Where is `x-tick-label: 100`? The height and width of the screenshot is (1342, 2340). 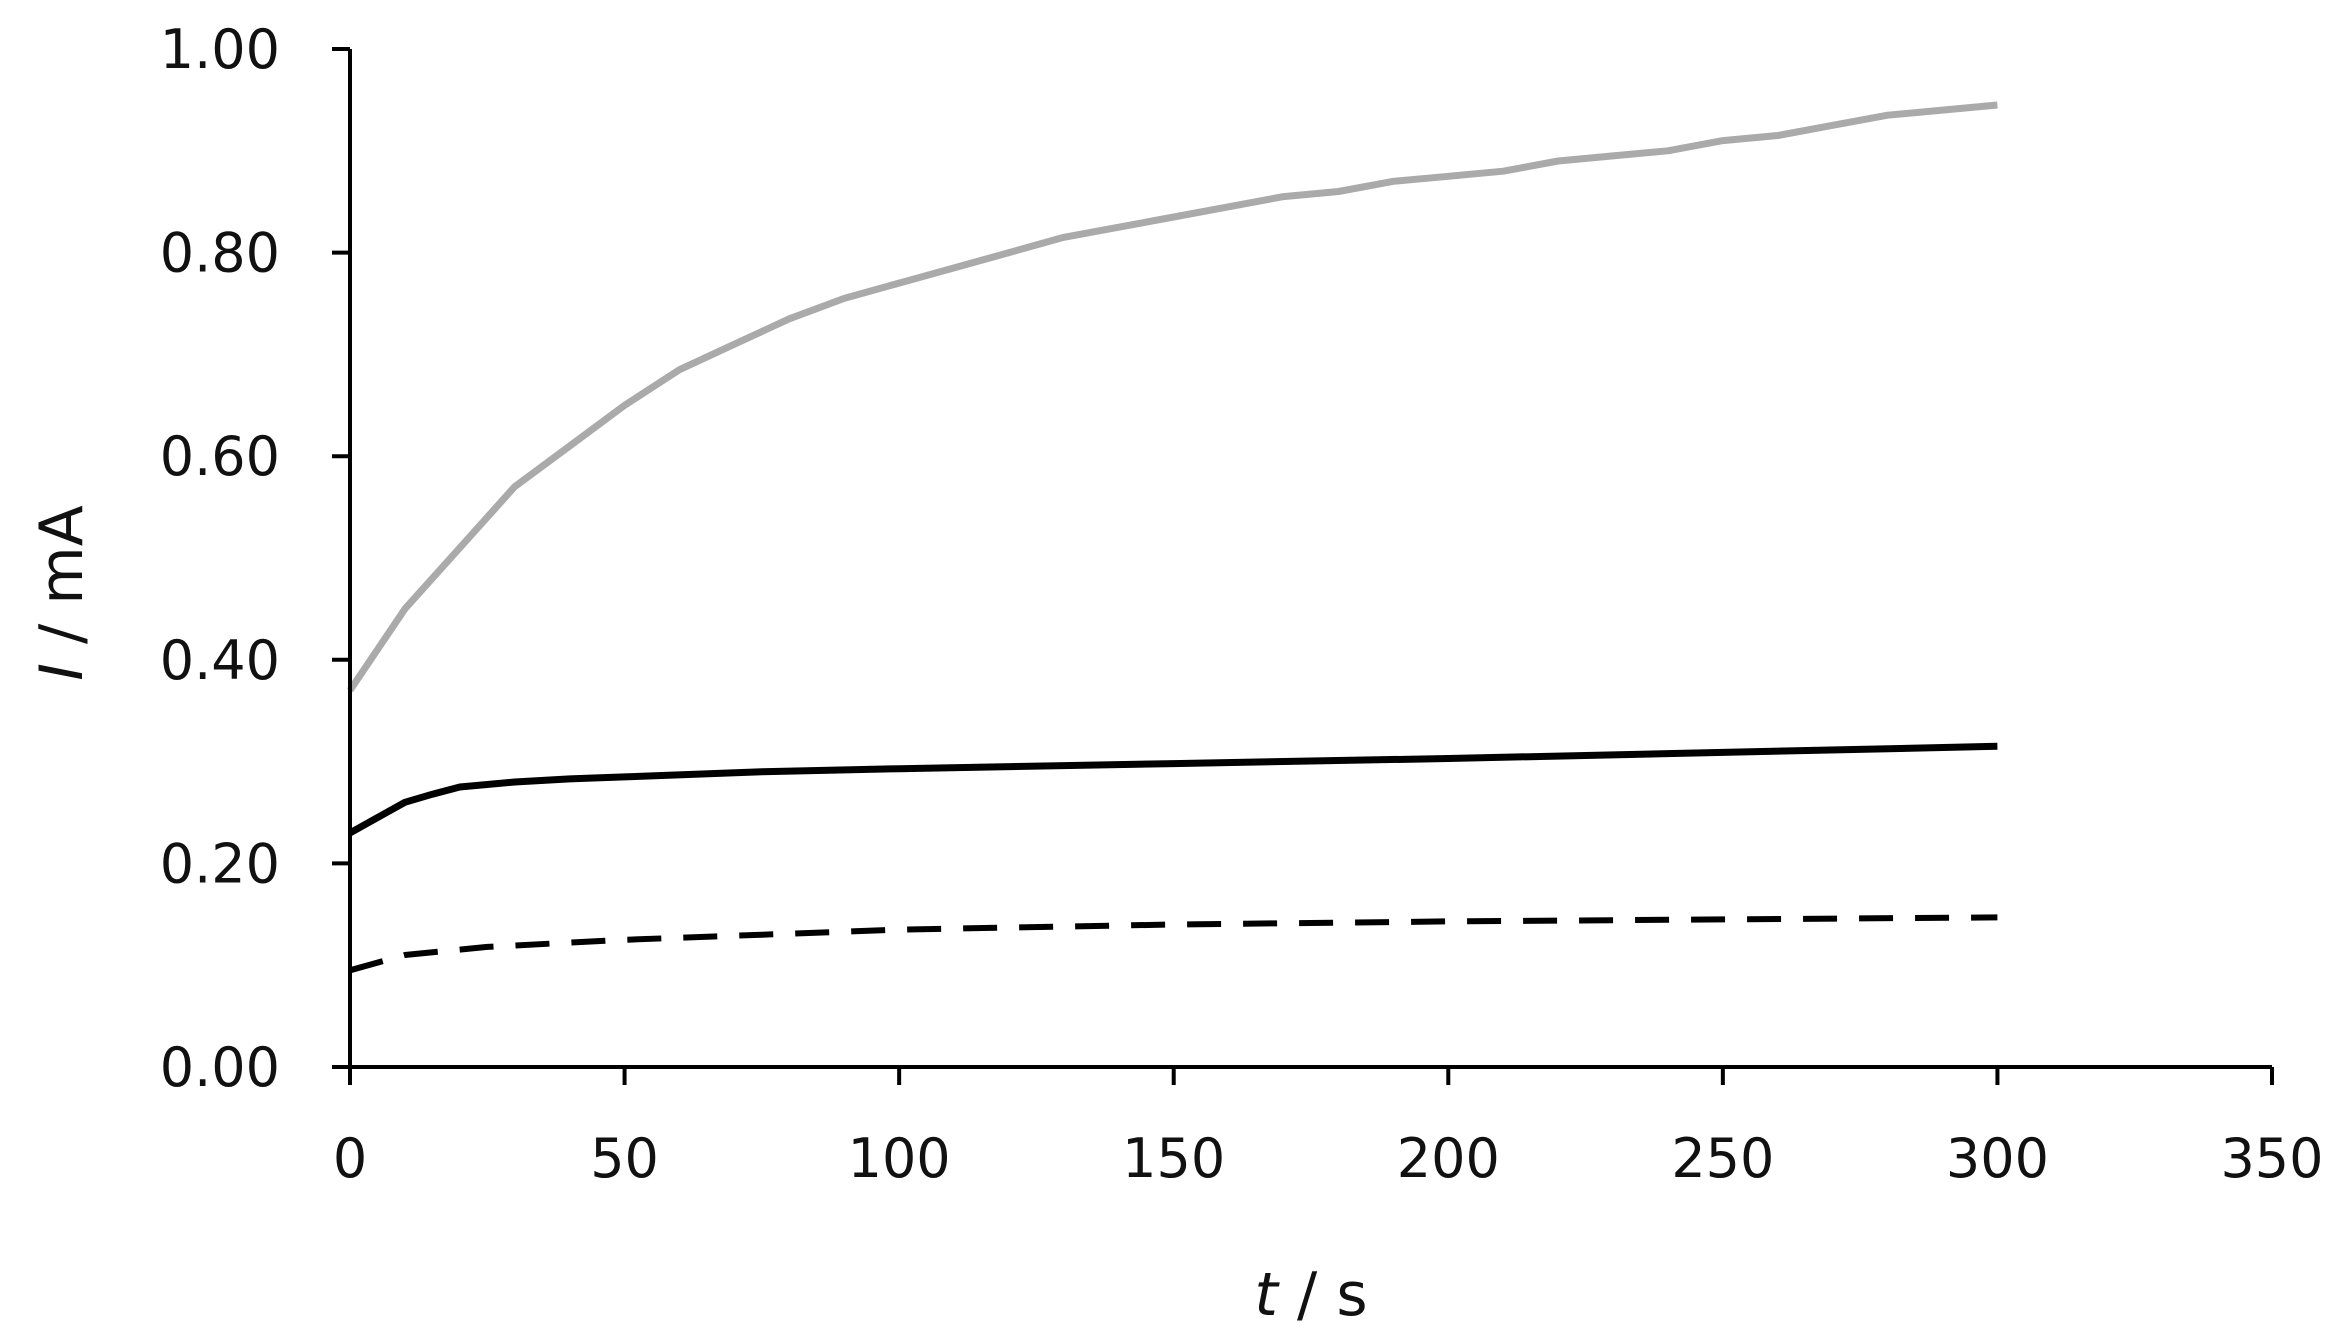
x-tick-label: 100 is located at coordinates (899, 1158).